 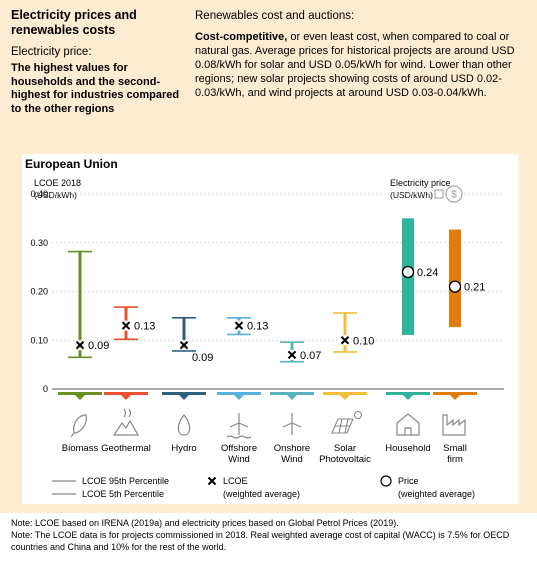 What do you see at coordinates (386, 481) in the screenshot?
I see `legend-price-marker` at bounding box center [386, 481].